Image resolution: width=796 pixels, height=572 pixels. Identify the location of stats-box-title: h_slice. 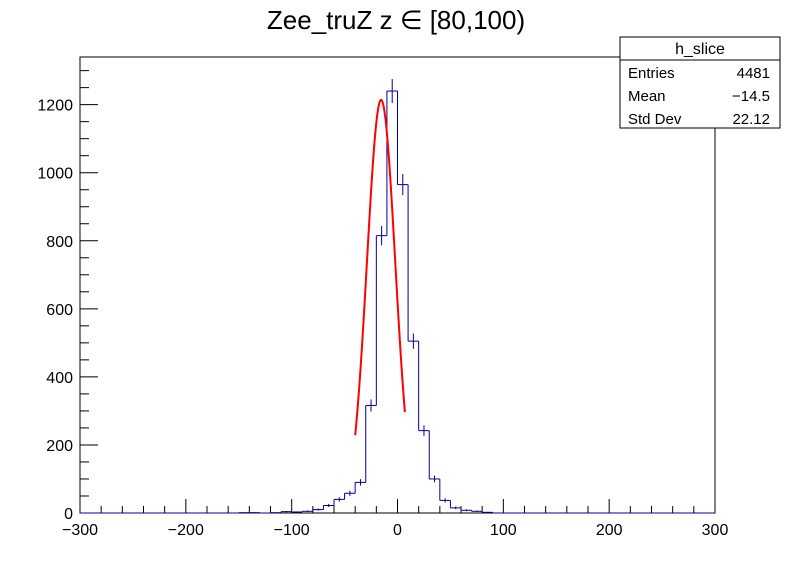
(700, 49).